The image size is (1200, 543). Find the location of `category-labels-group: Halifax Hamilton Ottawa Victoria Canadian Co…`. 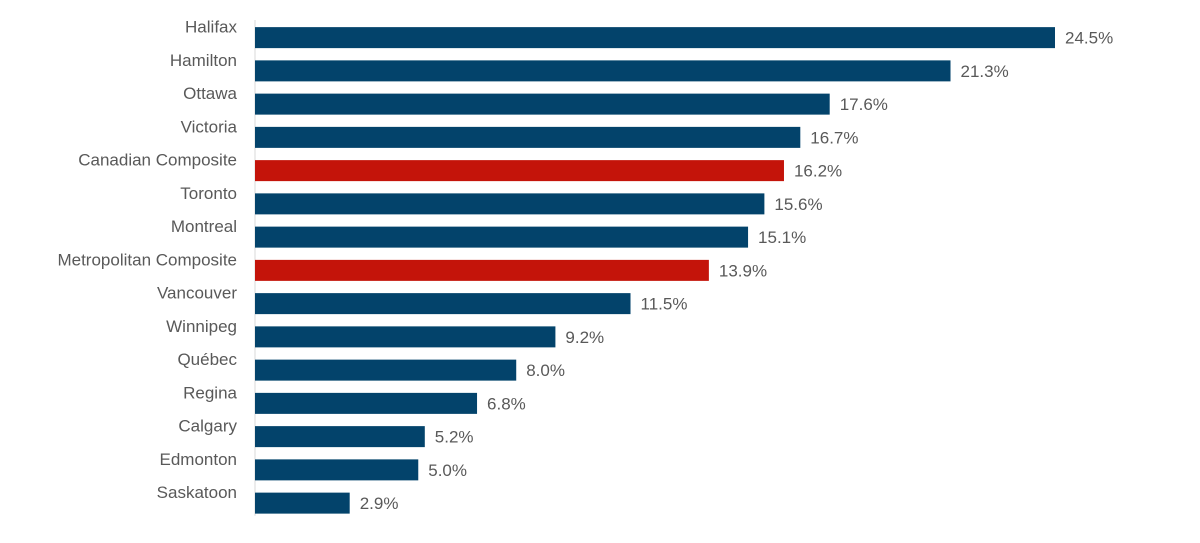

category-labels-group: Halifax Hamilton Ottawa Victoria Canadian Co… is located at coordinates (147, 260).